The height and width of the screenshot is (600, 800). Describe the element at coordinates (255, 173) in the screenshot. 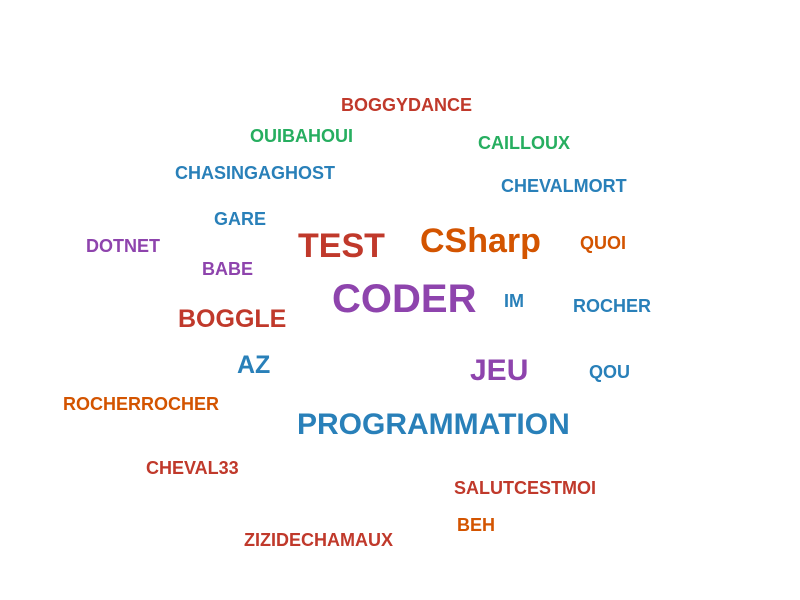

I see `word-chasingaghost: CHASINGAGHOST` at that location.